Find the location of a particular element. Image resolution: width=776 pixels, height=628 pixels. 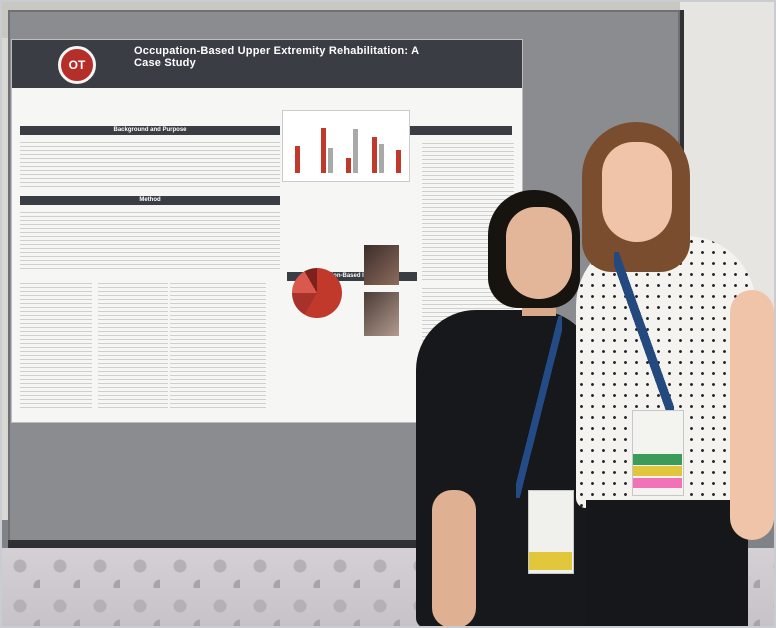

poster-section-background: Background and Purpose is located at coordinates (150, 130).